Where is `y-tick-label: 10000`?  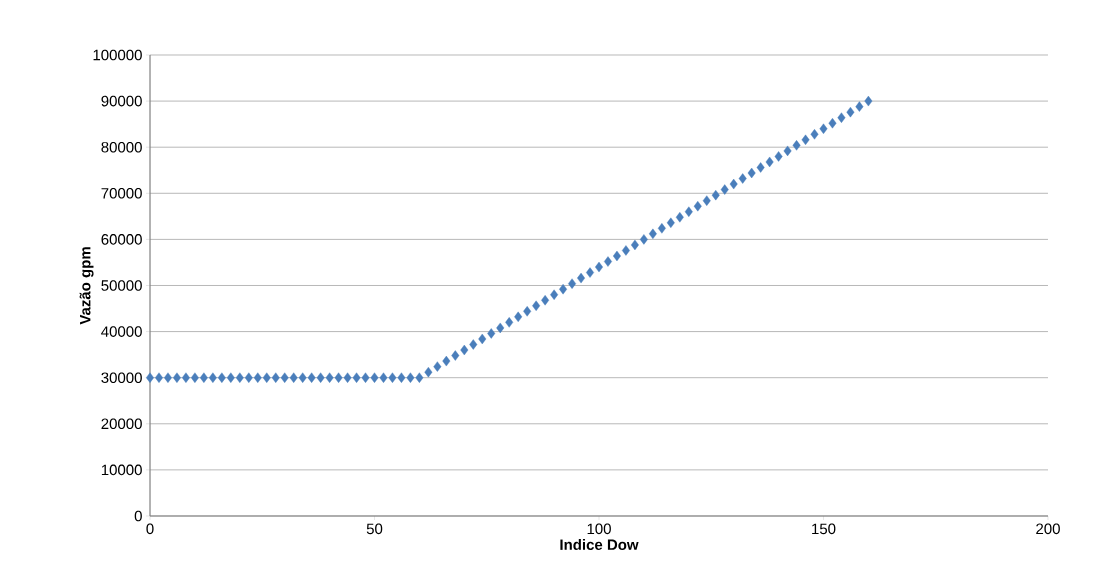
y-tick-label: 10000 is located at coordinates (121, 470).